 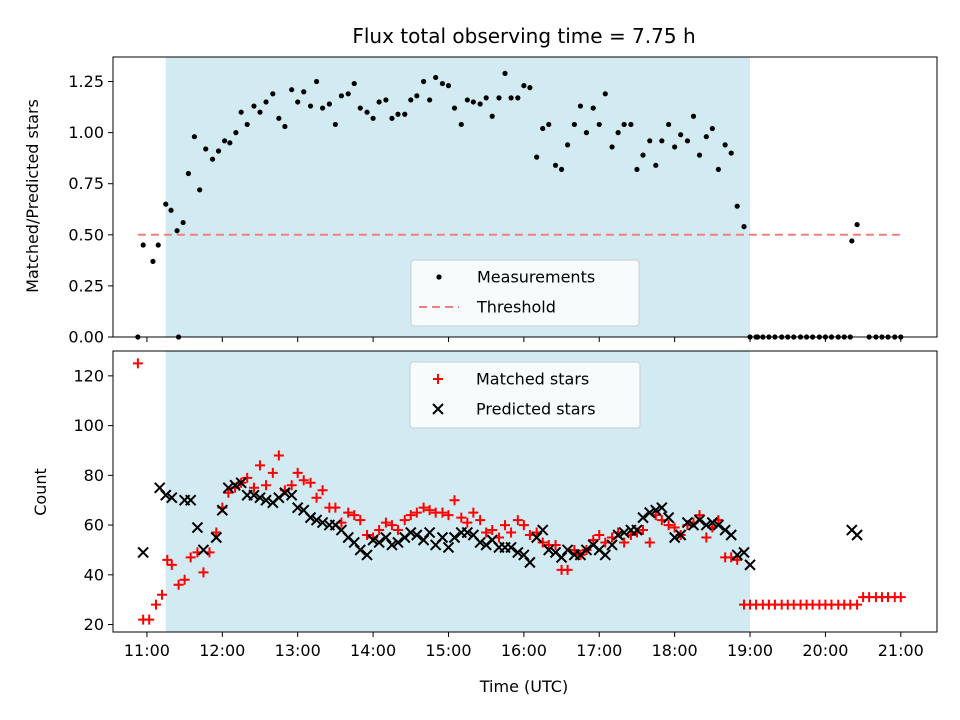 I want to click on top-y-tick-label: 0.00, so click(x=86, y=337).